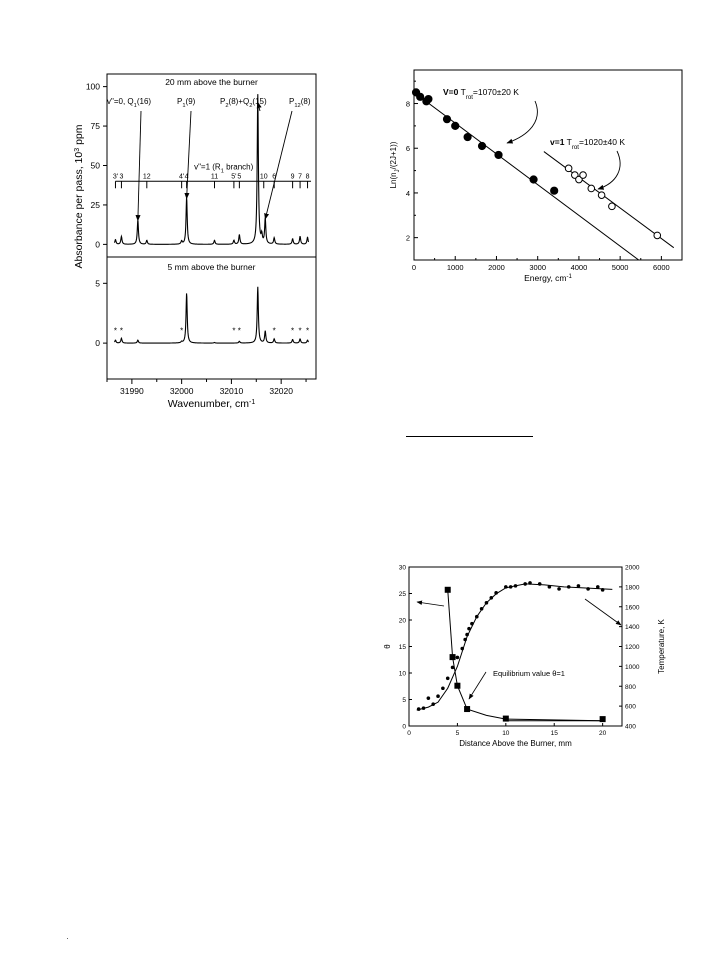 The width and height of the screenshot is (720, 957). What do you see at coordinates (252, 402) in the screenshot?
I see `x-axis-label-sup: -1` at bounding box center [252, 402].